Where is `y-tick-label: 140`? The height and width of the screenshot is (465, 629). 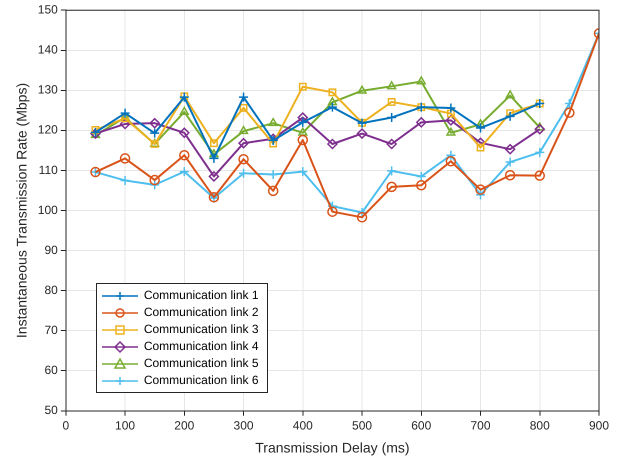
y-tick-label: 140 is located at coordinates (48, 49).